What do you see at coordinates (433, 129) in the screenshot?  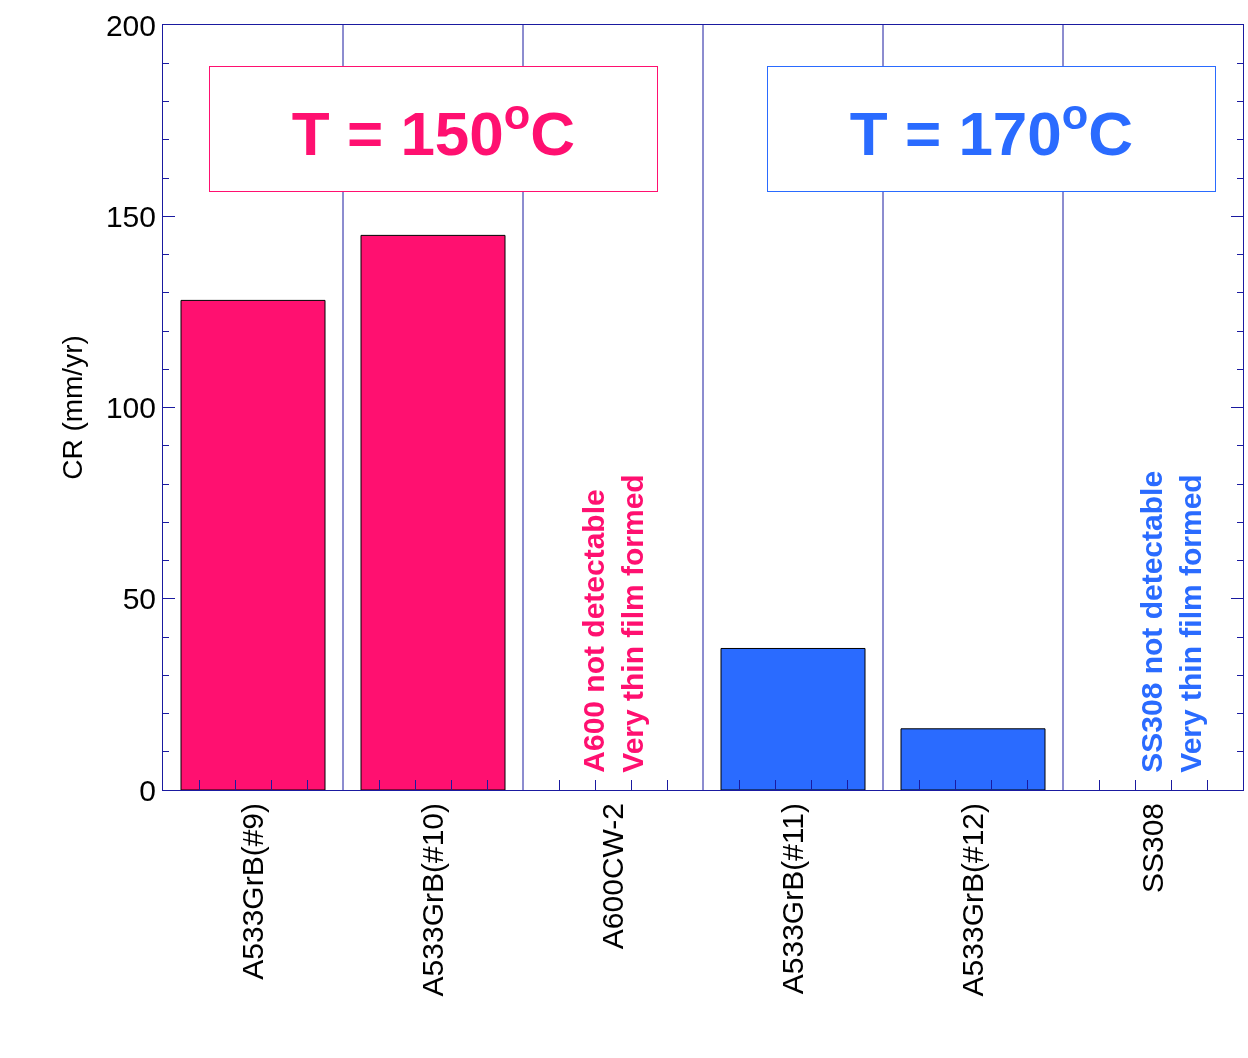 I see `annotation: T = 150$^{o}$C` at bounding box center [433, 129].